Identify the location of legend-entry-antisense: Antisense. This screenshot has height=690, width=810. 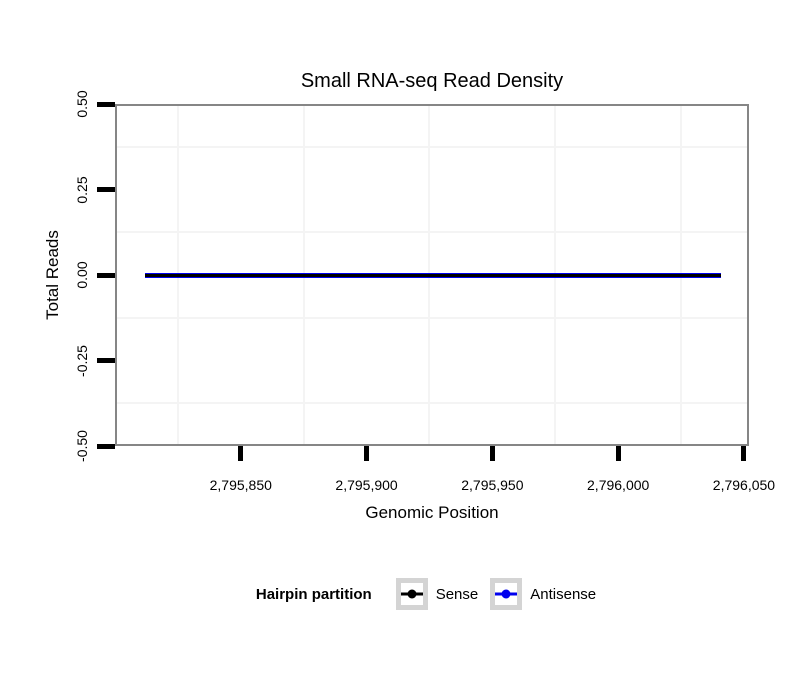
(543, 594).